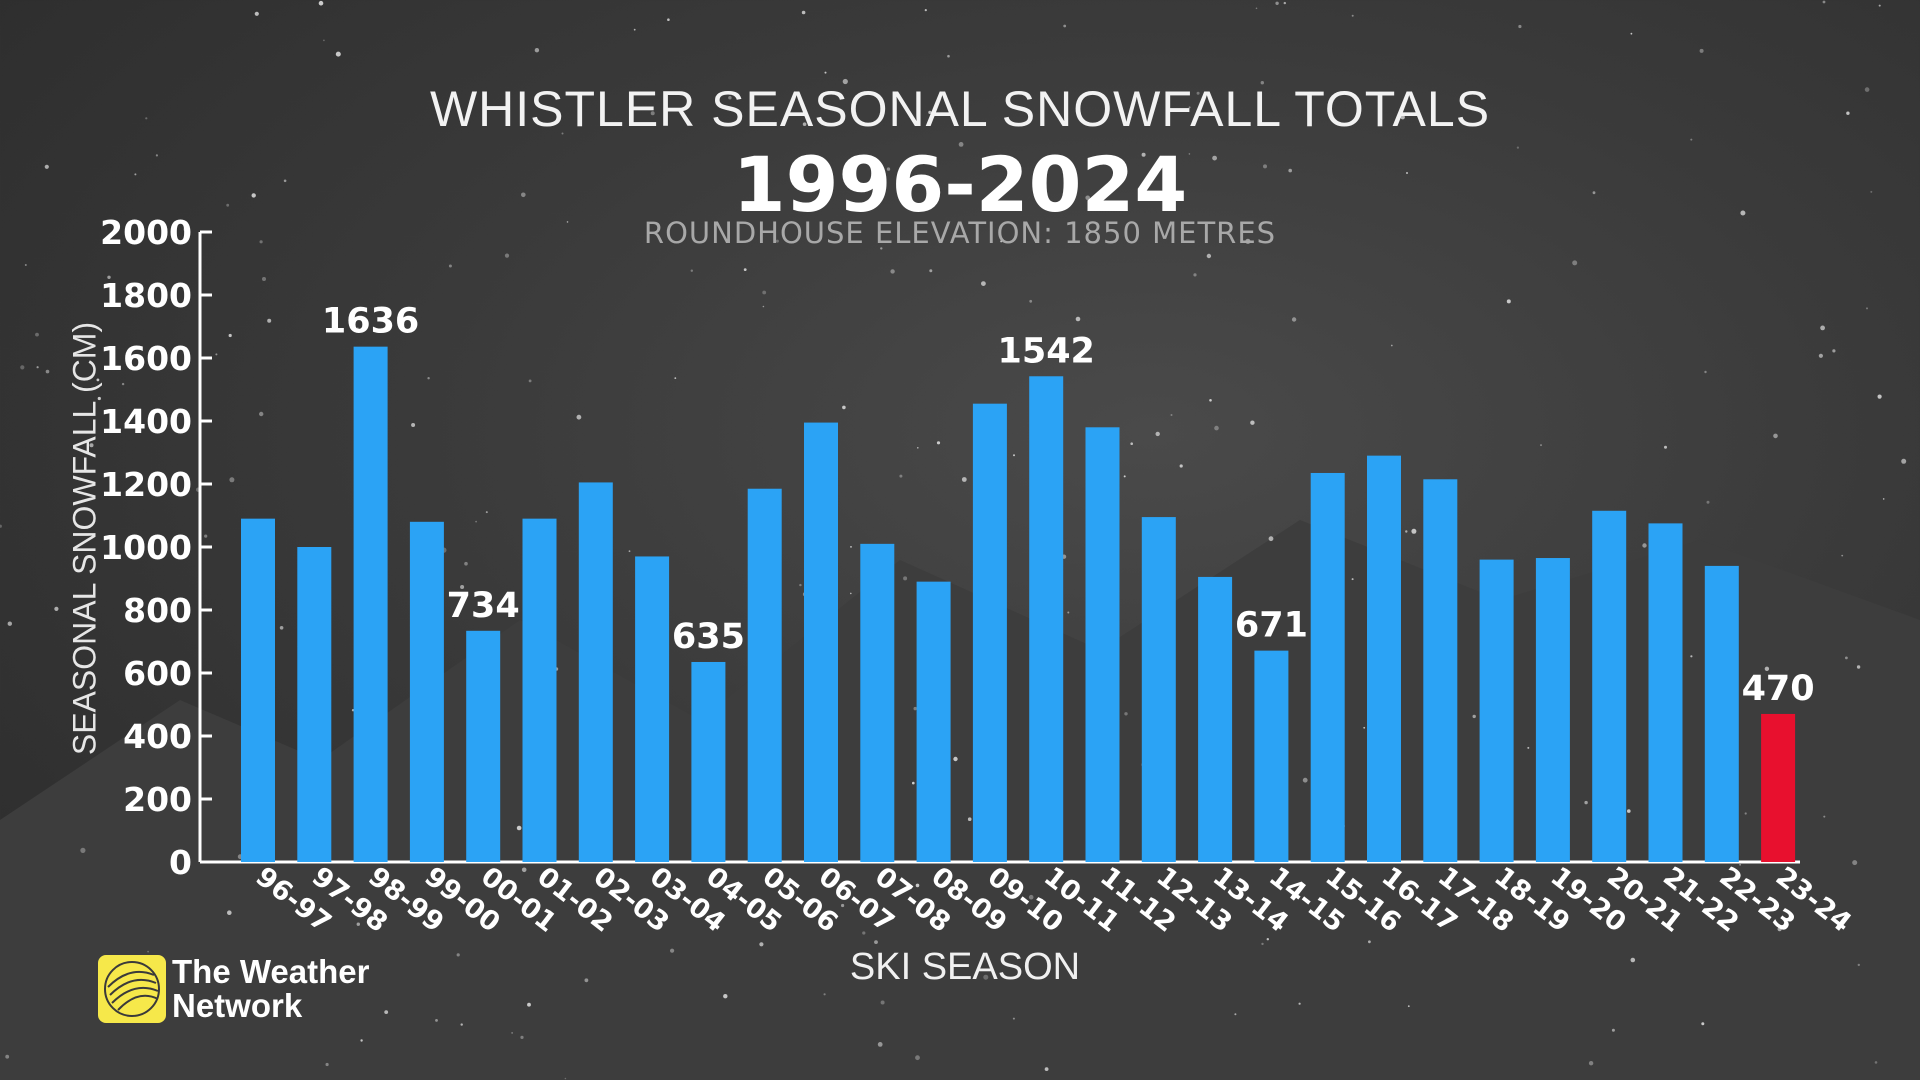 The height and width of the screenshot is (1080, 1920). I want to click on data-label: 734, so click(483, 606).